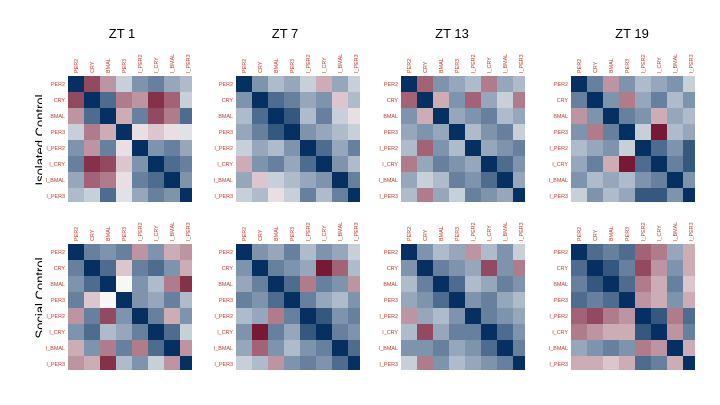 The image size is (720, 405). I want to click on col-label-cry: CRY, so click(261, 67).